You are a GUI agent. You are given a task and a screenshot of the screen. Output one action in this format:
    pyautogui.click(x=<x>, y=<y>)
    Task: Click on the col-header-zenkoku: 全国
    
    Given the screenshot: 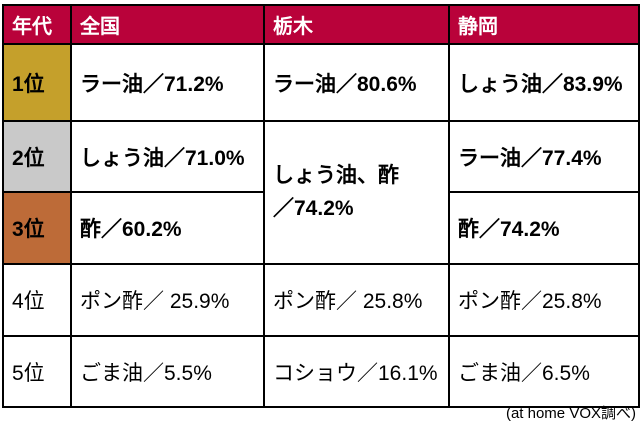 What is the action you would take?
    pyautogui.click(x=167, y=24)
    